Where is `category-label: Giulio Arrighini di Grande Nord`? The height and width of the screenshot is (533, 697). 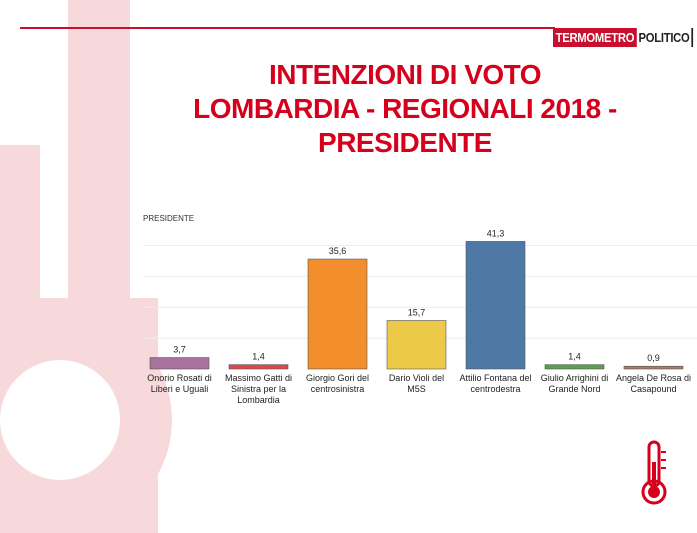
category-label: Giulio Arrighini di Grande Nord is located at coordinates (575, 383).